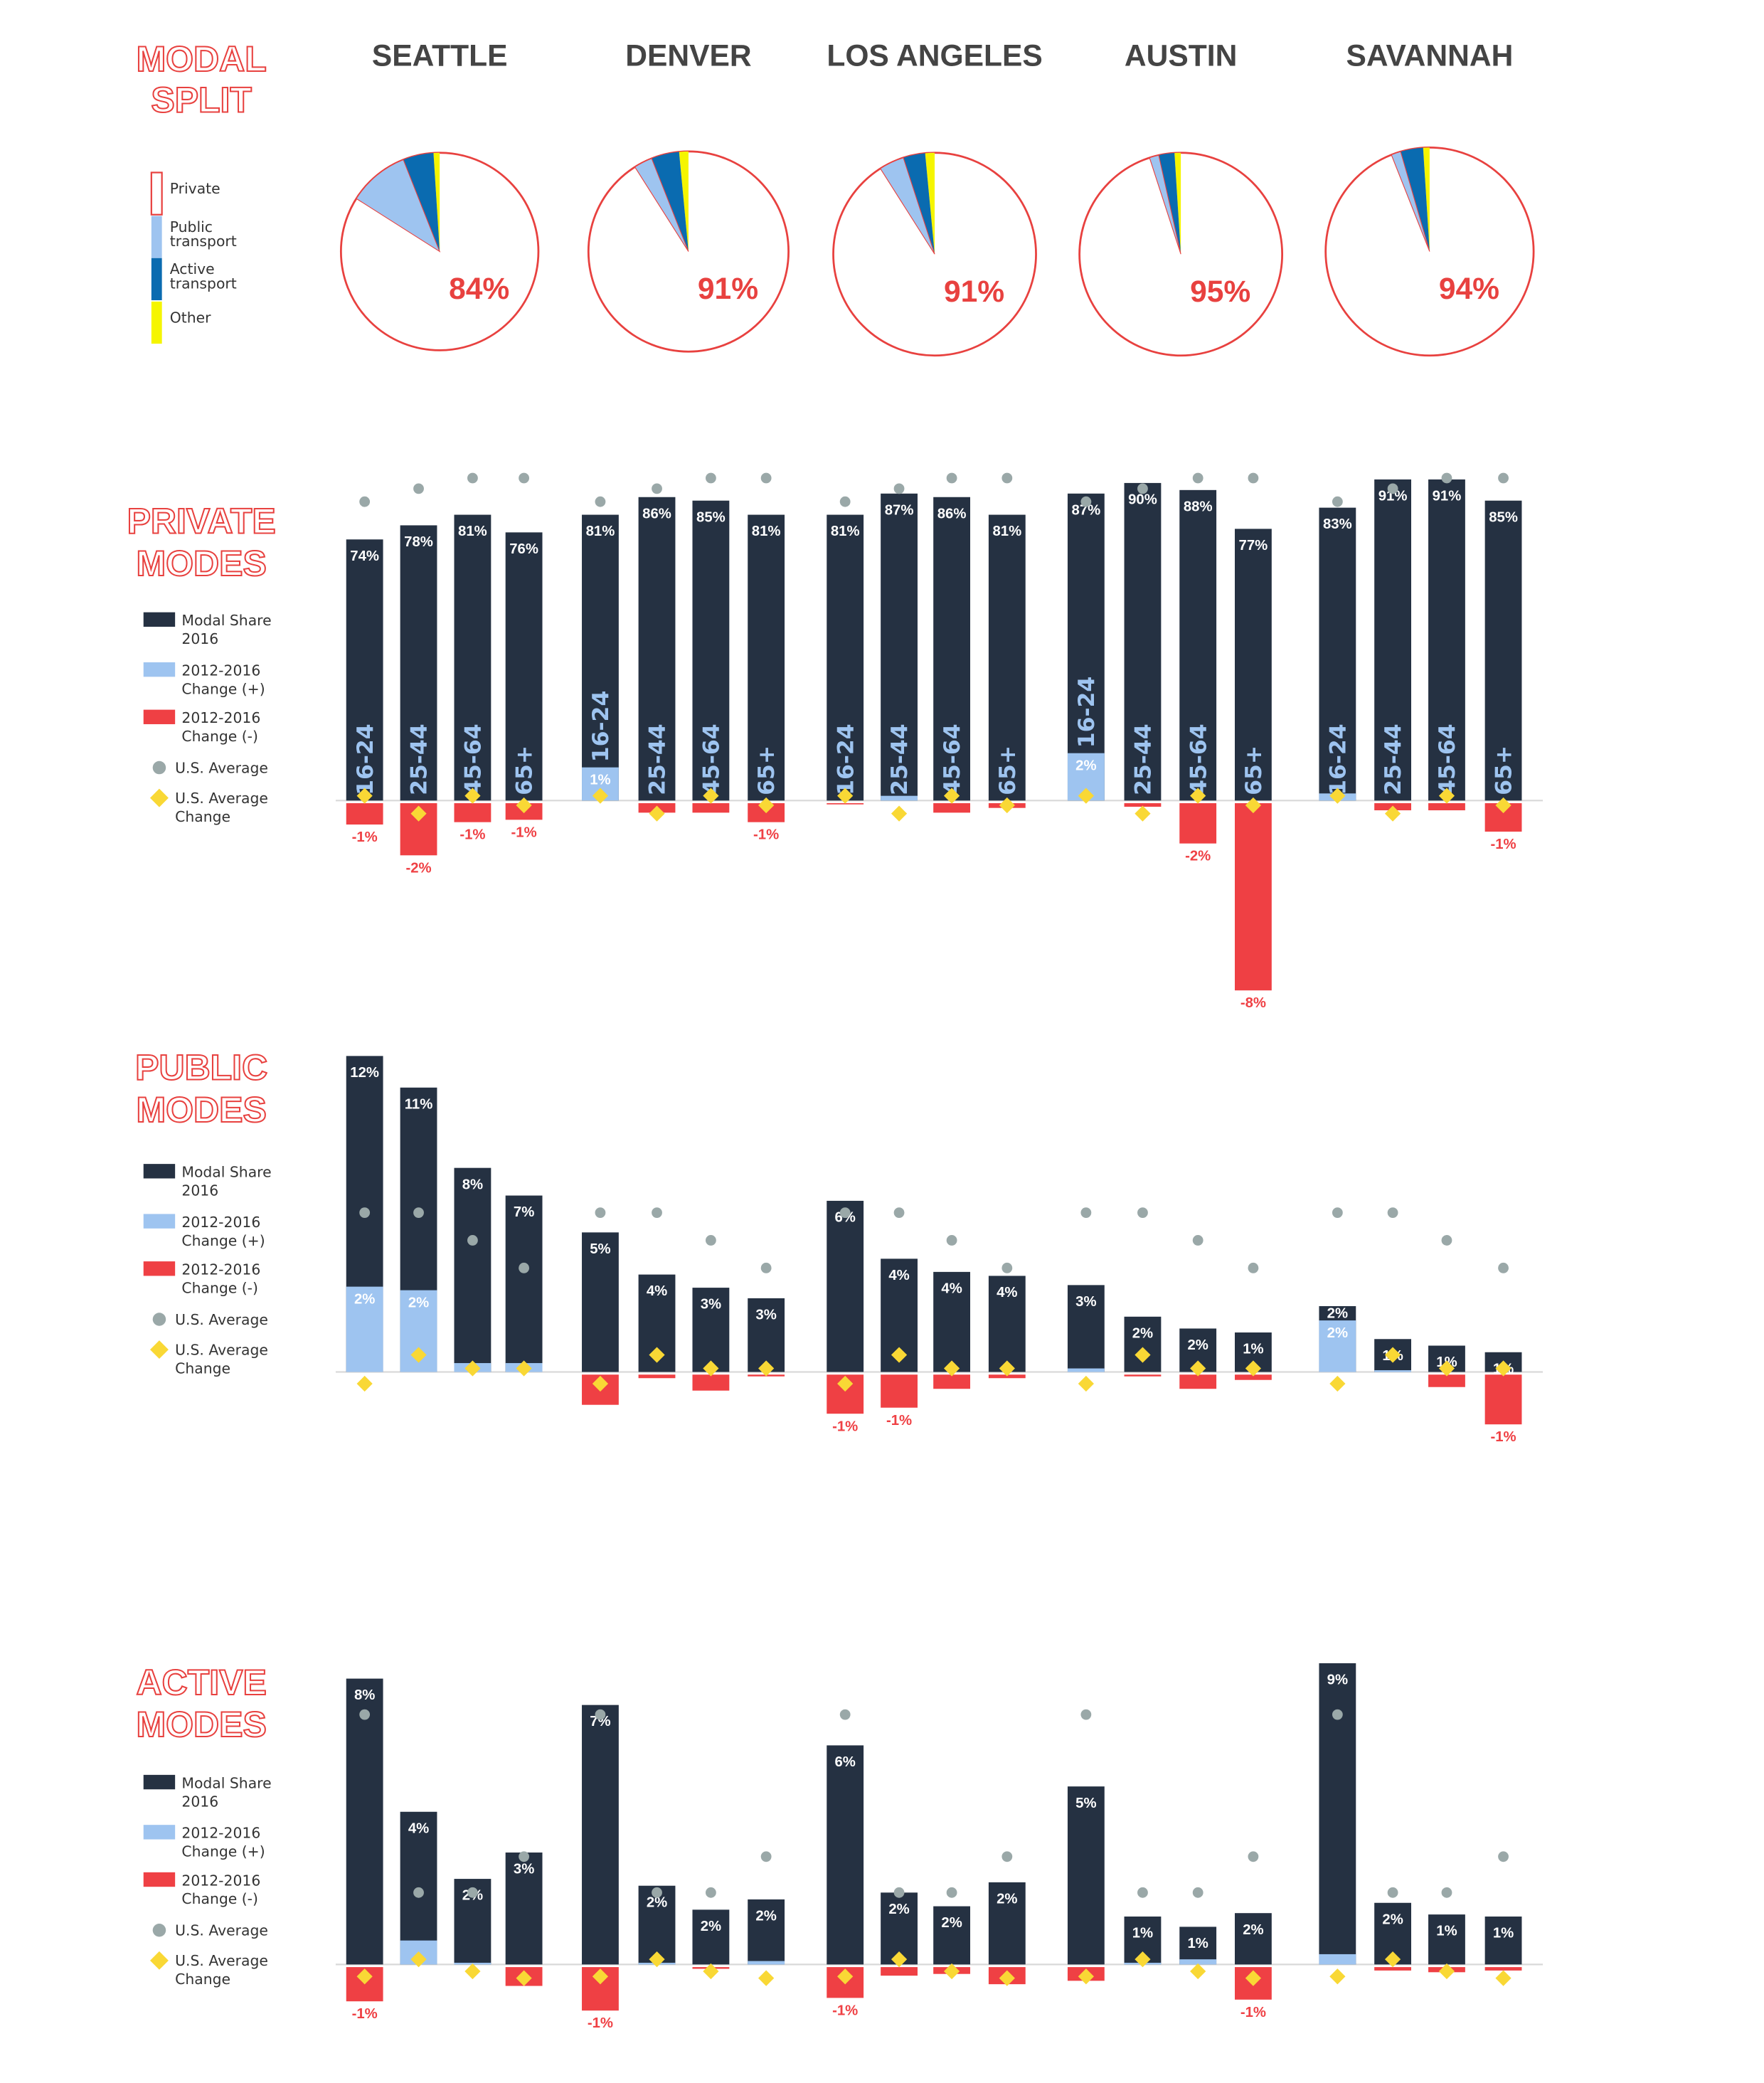 Image resolution: width=1764 pixels, height=2083 pixels. I want to click on pie-private-label: 84%, so click(479, 289).